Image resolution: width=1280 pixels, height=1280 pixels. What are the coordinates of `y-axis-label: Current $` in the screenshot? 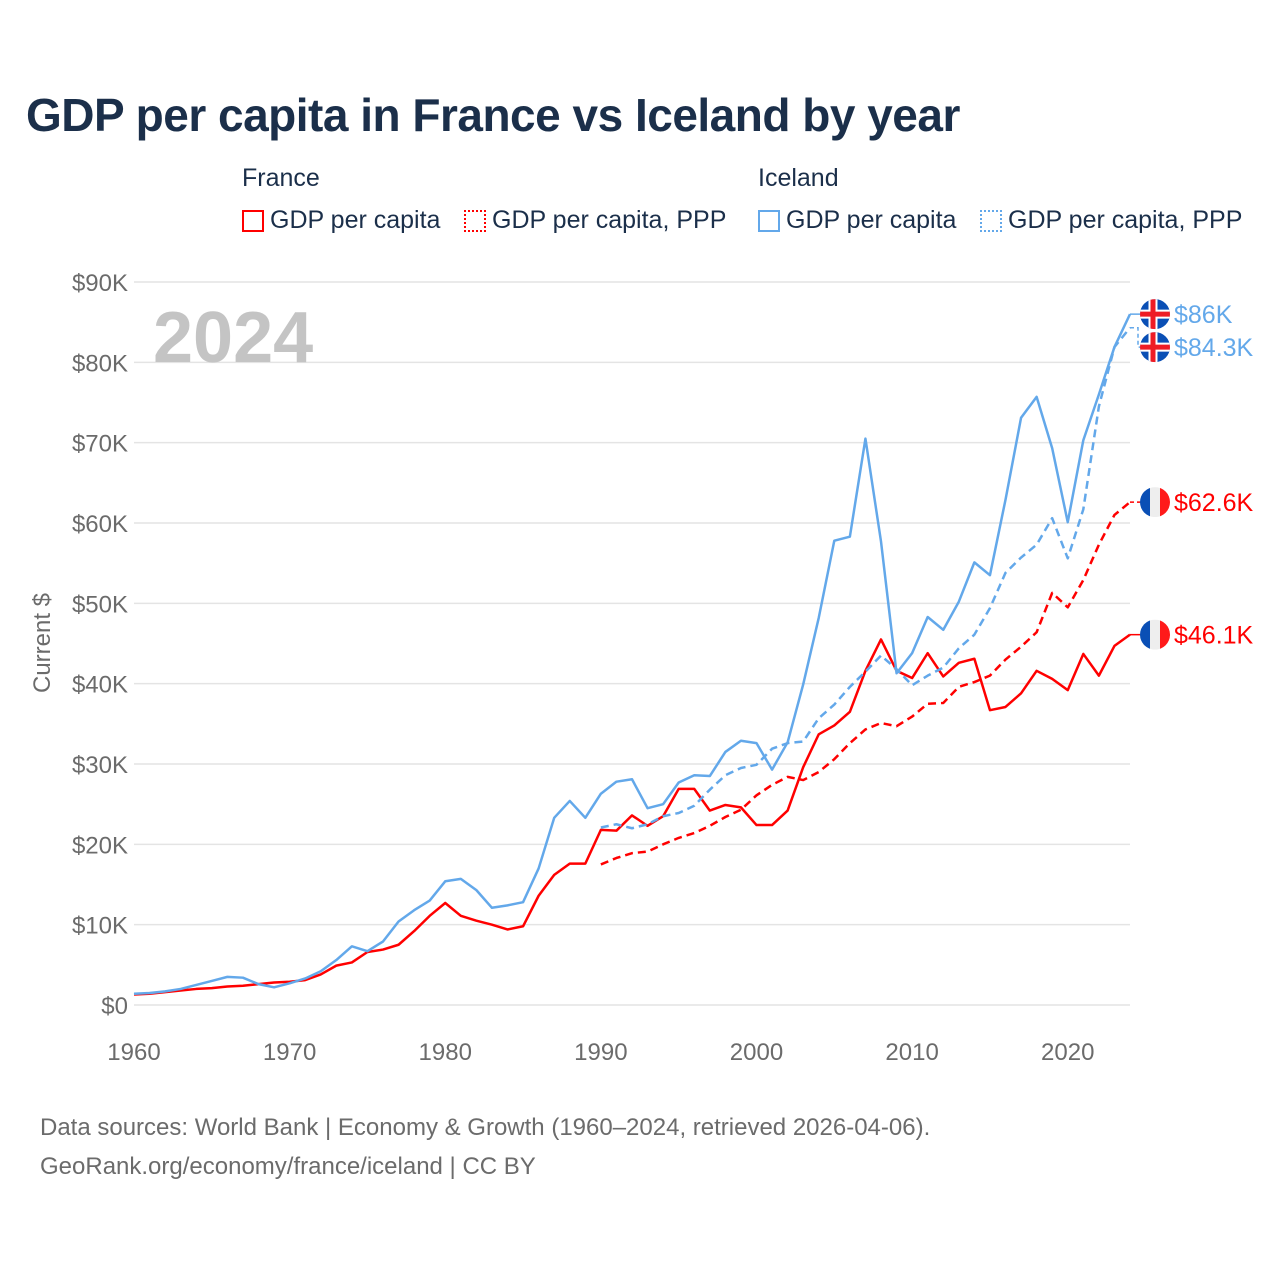 It's located at (42, 643).